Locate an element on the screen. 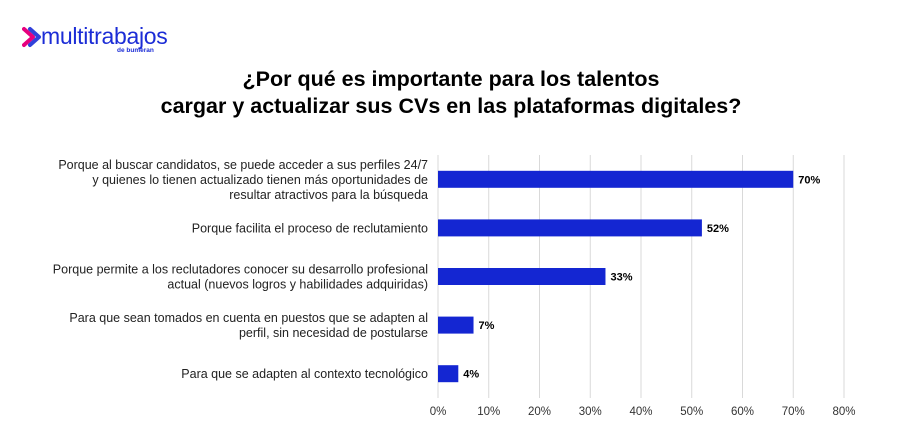 The width and height of the screenshot is (902, 436). x-tick-label: 0% is located at coordinates (438, 412).